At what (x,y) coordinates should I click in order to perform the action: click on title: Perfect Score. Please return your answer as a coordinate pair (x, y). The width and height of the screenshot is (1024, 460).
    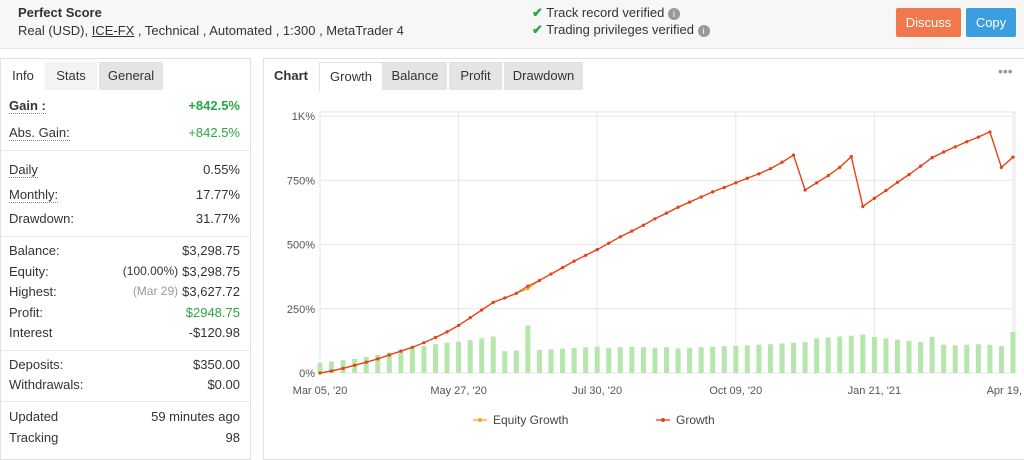
    Looking at the image, I should click on (60, 12).